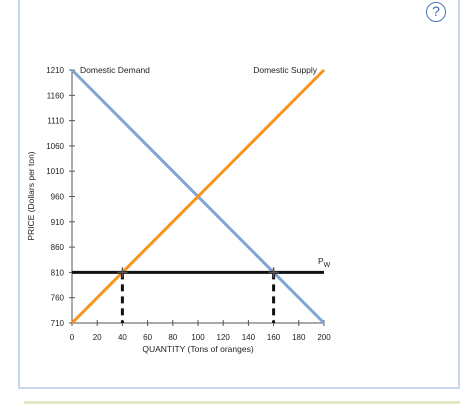 This screenshot has height=409, width=474. I want to click on y-tick-label: 1210, so click(55, 70).